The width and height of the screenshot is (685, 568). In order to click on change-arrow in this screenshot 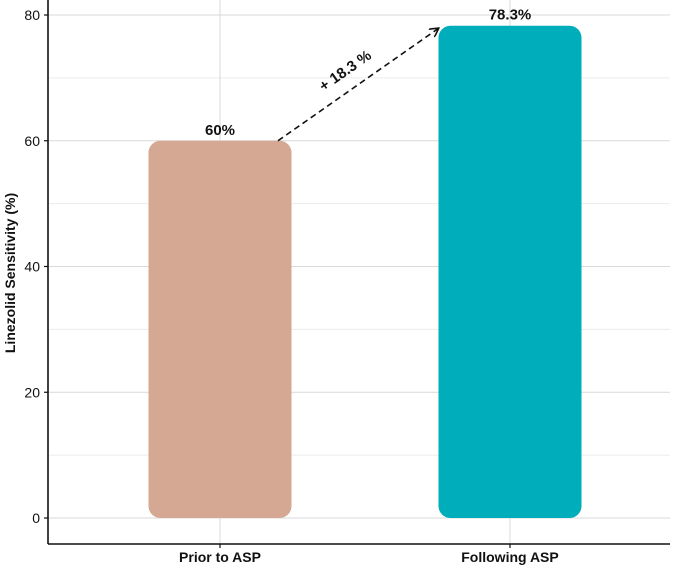, I will do `click(357, 85)`.